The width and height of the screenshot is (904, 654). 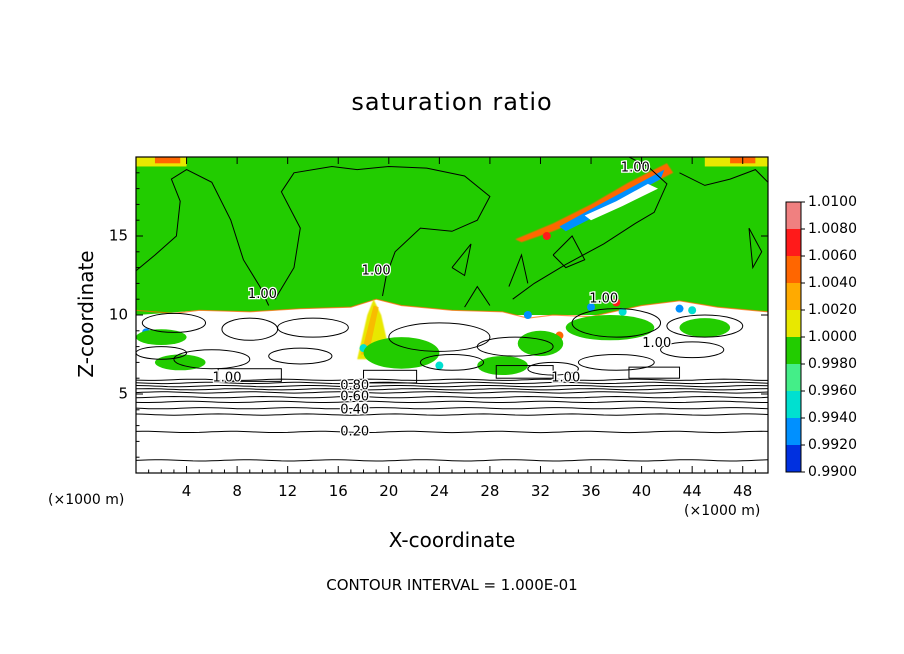 I want to click on contour-interval-label: CONTOUR INTERVAL = 1.000E-01, so click(x=452, y=585).